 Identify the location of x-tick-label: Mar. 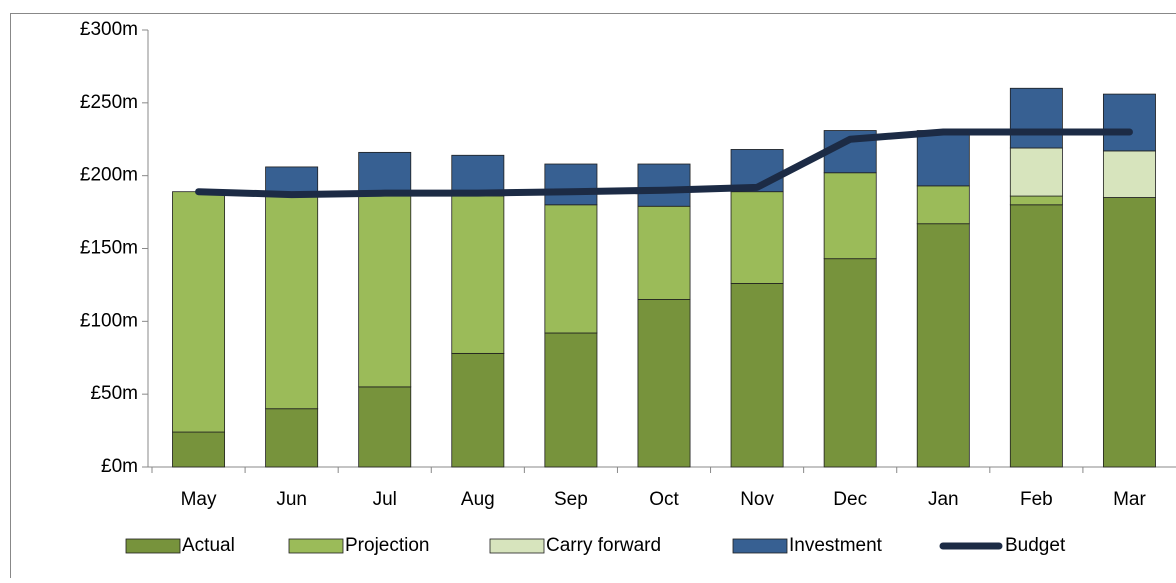
(1129, 499).